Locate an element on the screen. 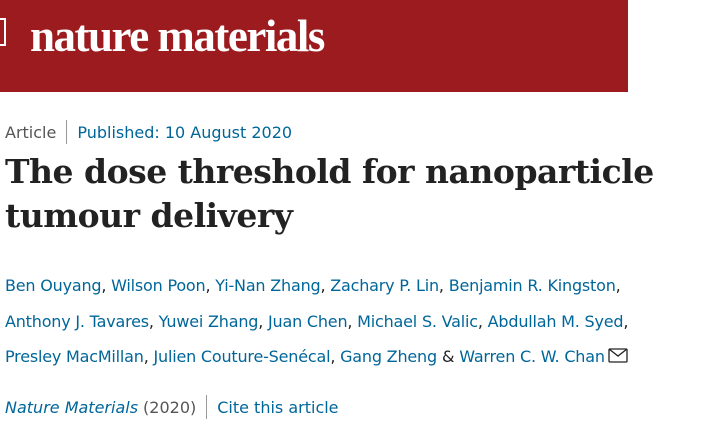  cite-link: Cite this article is located at coordinates (278, 407).